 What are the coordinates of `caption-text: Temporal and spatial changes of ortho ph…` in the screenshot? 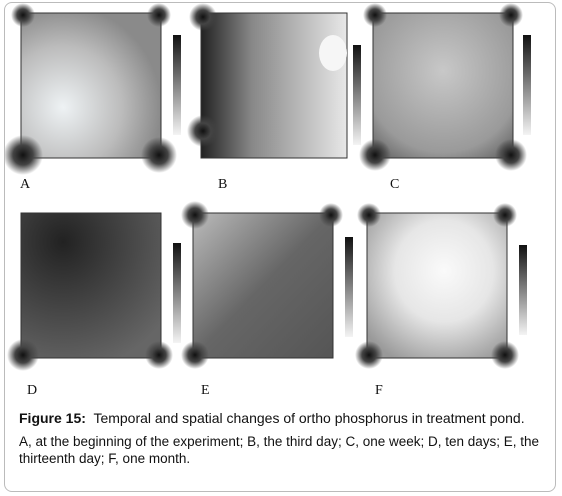 It's located at (309, 418).